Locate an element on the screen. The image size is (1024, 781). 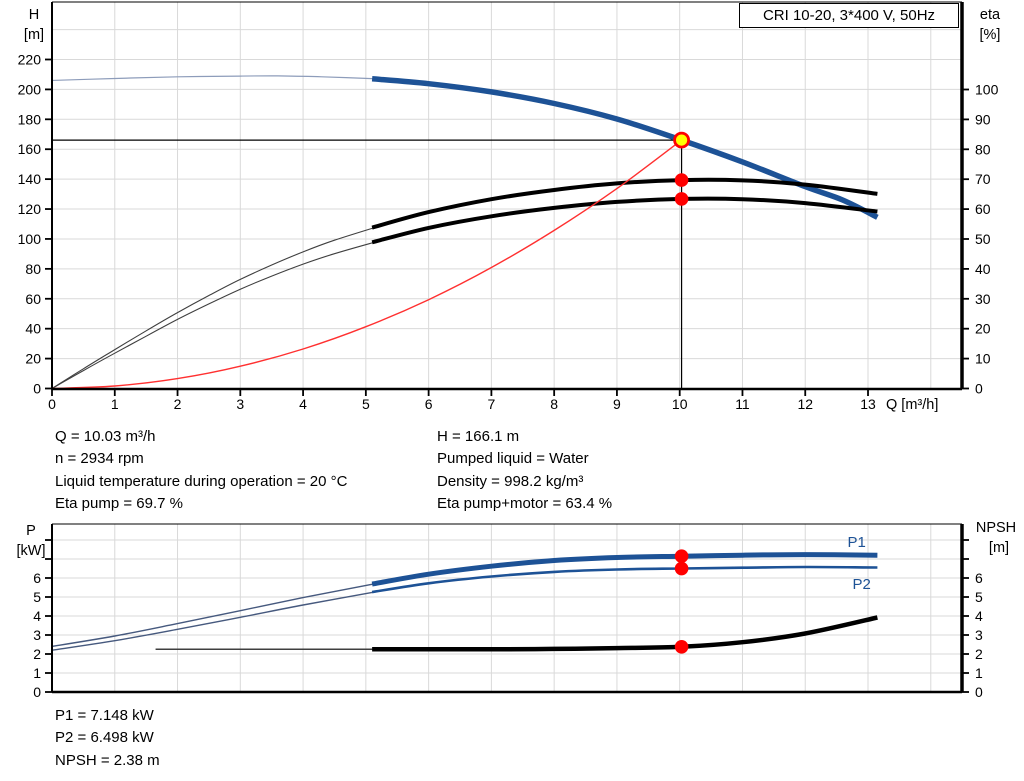
duty-point-markers is located at coordinates (681, 392).